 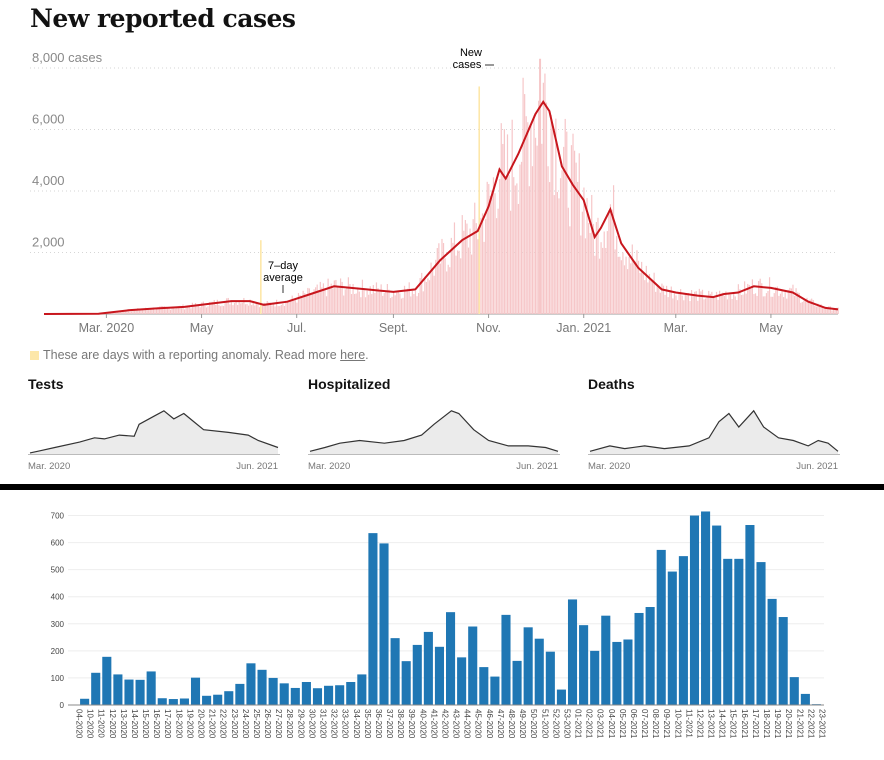 I want to click on x-tick-label: 40-2020, so click(x=422, y=724).